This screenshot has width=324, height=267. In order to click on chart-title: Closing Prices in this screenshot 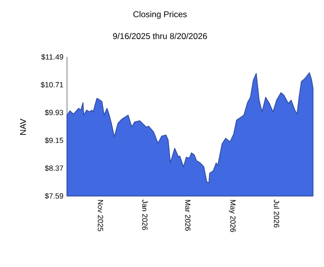, I will do `click(160, 15)`.